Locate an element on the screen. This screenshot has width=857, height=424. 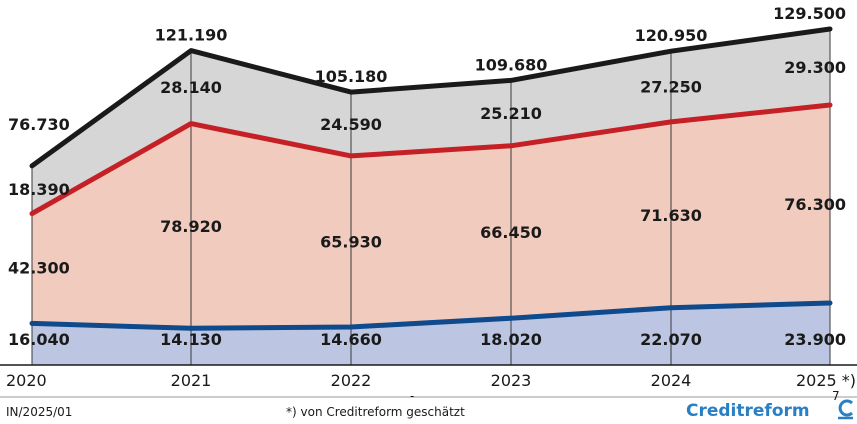
total-label: 76.730 is located at coordinates (39, 124).